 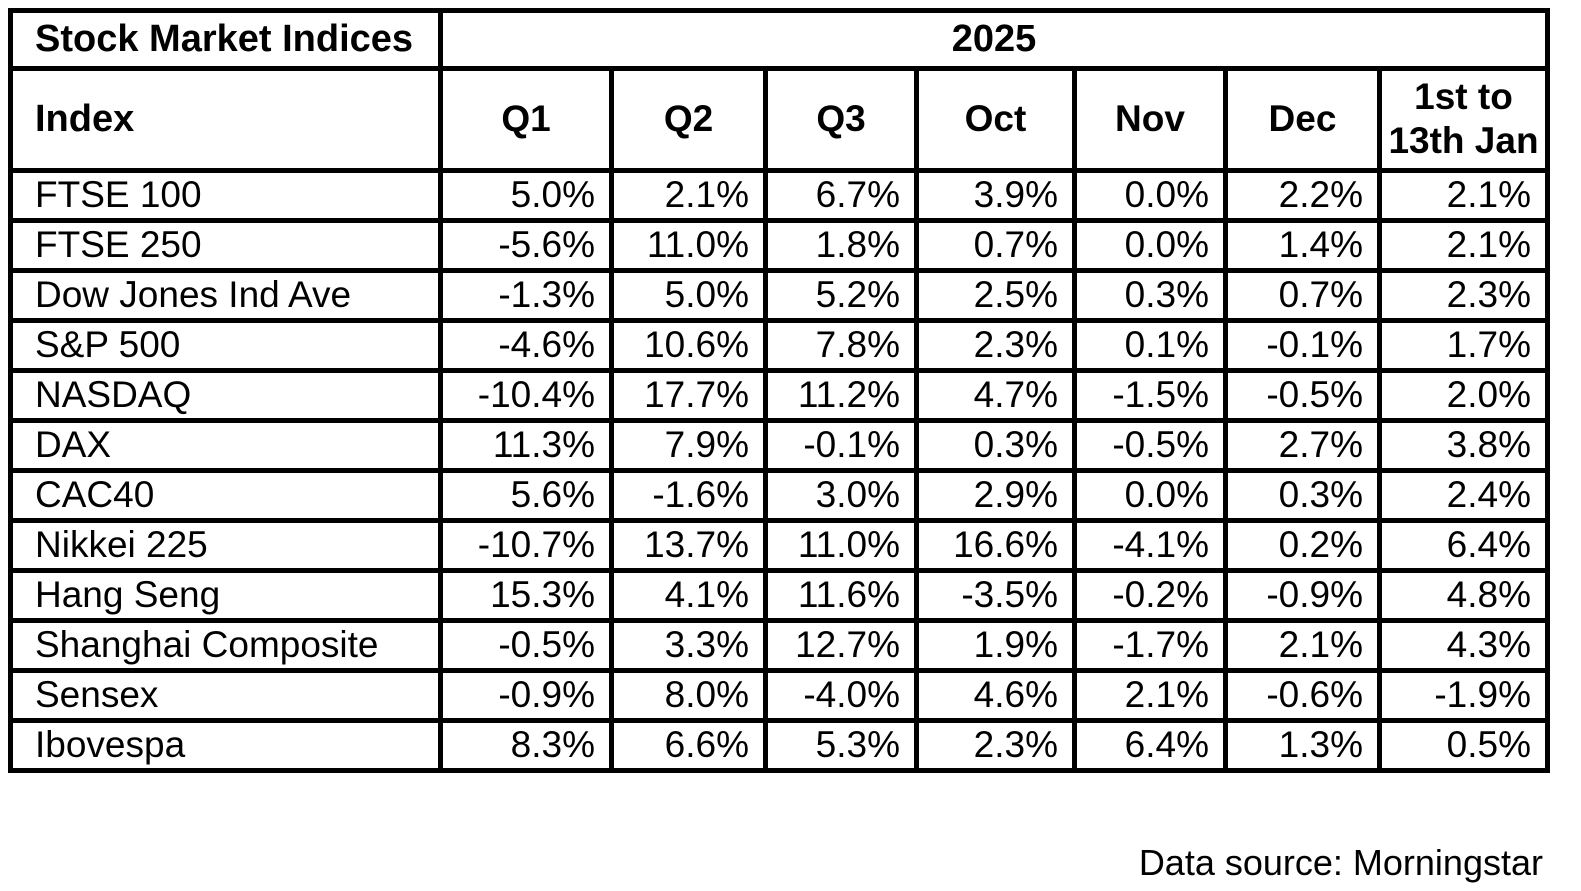 I want to click on value-cell: 7.8%, so click(x=841, y=345).